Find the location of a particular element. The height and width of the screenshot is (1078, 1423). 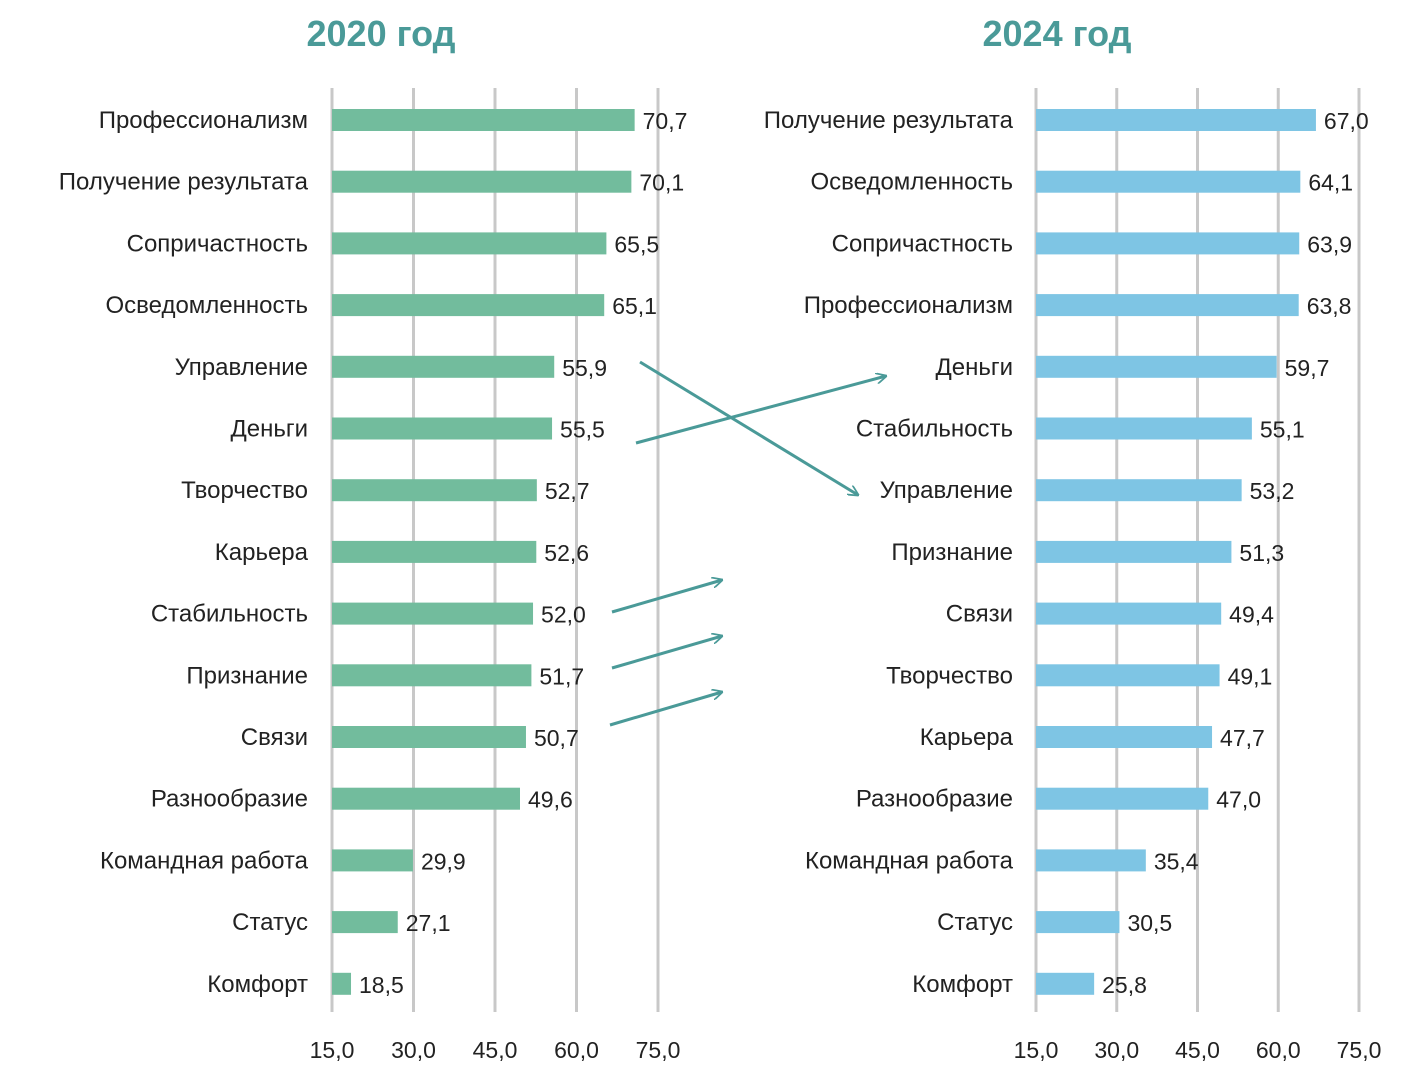

value-label: 18,5 is located at coordinates (381, 985).